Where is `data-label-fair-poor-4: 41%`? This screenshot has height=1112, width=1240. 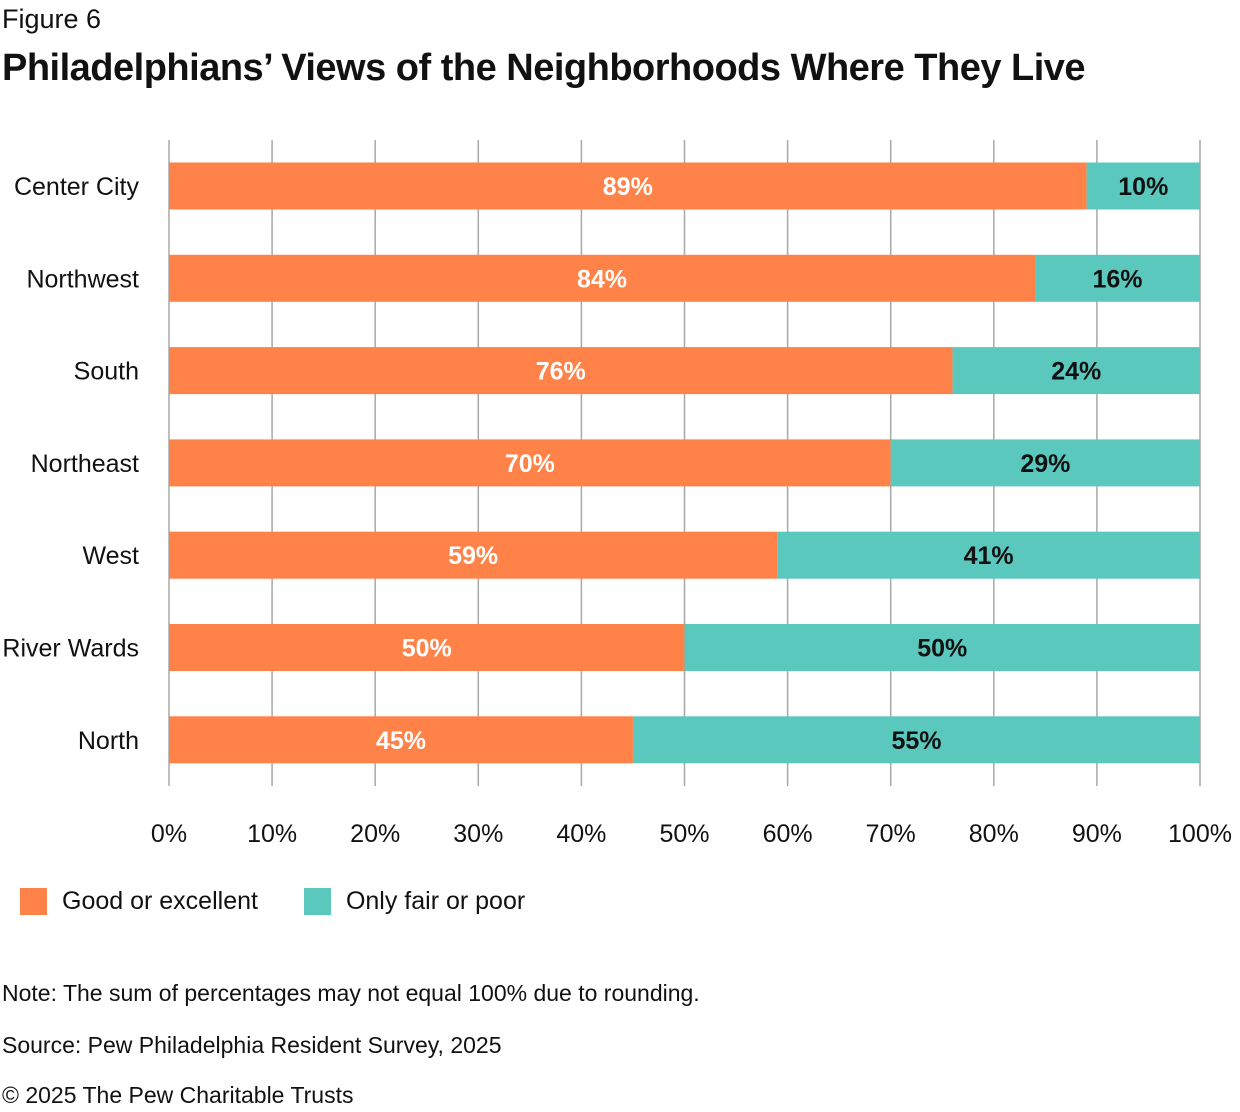
data-label-fair-poor-4: 41% is located at coordinates (989, 556).